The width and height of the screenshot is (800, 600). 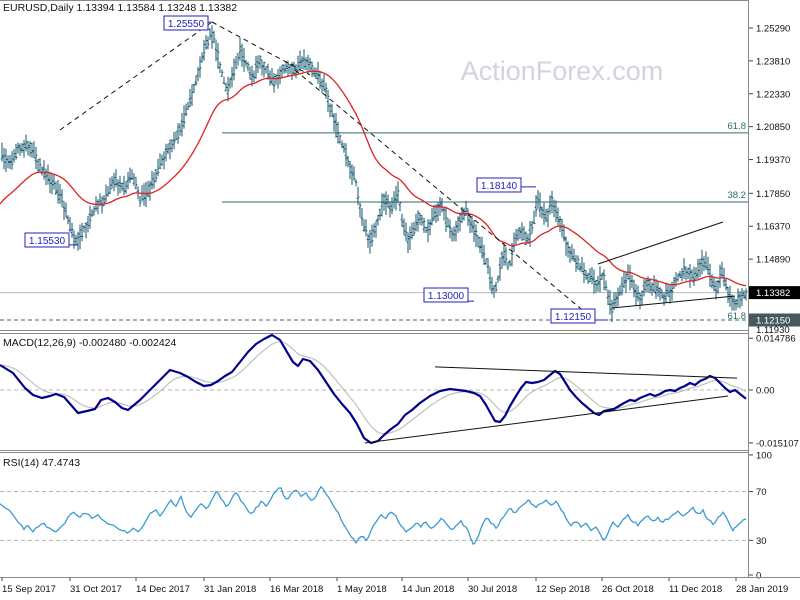 What do you see at coordinates (773, 61) in the screenshot?
I see `price-axis-label: 1.23810` at bounding box center [773, 61].